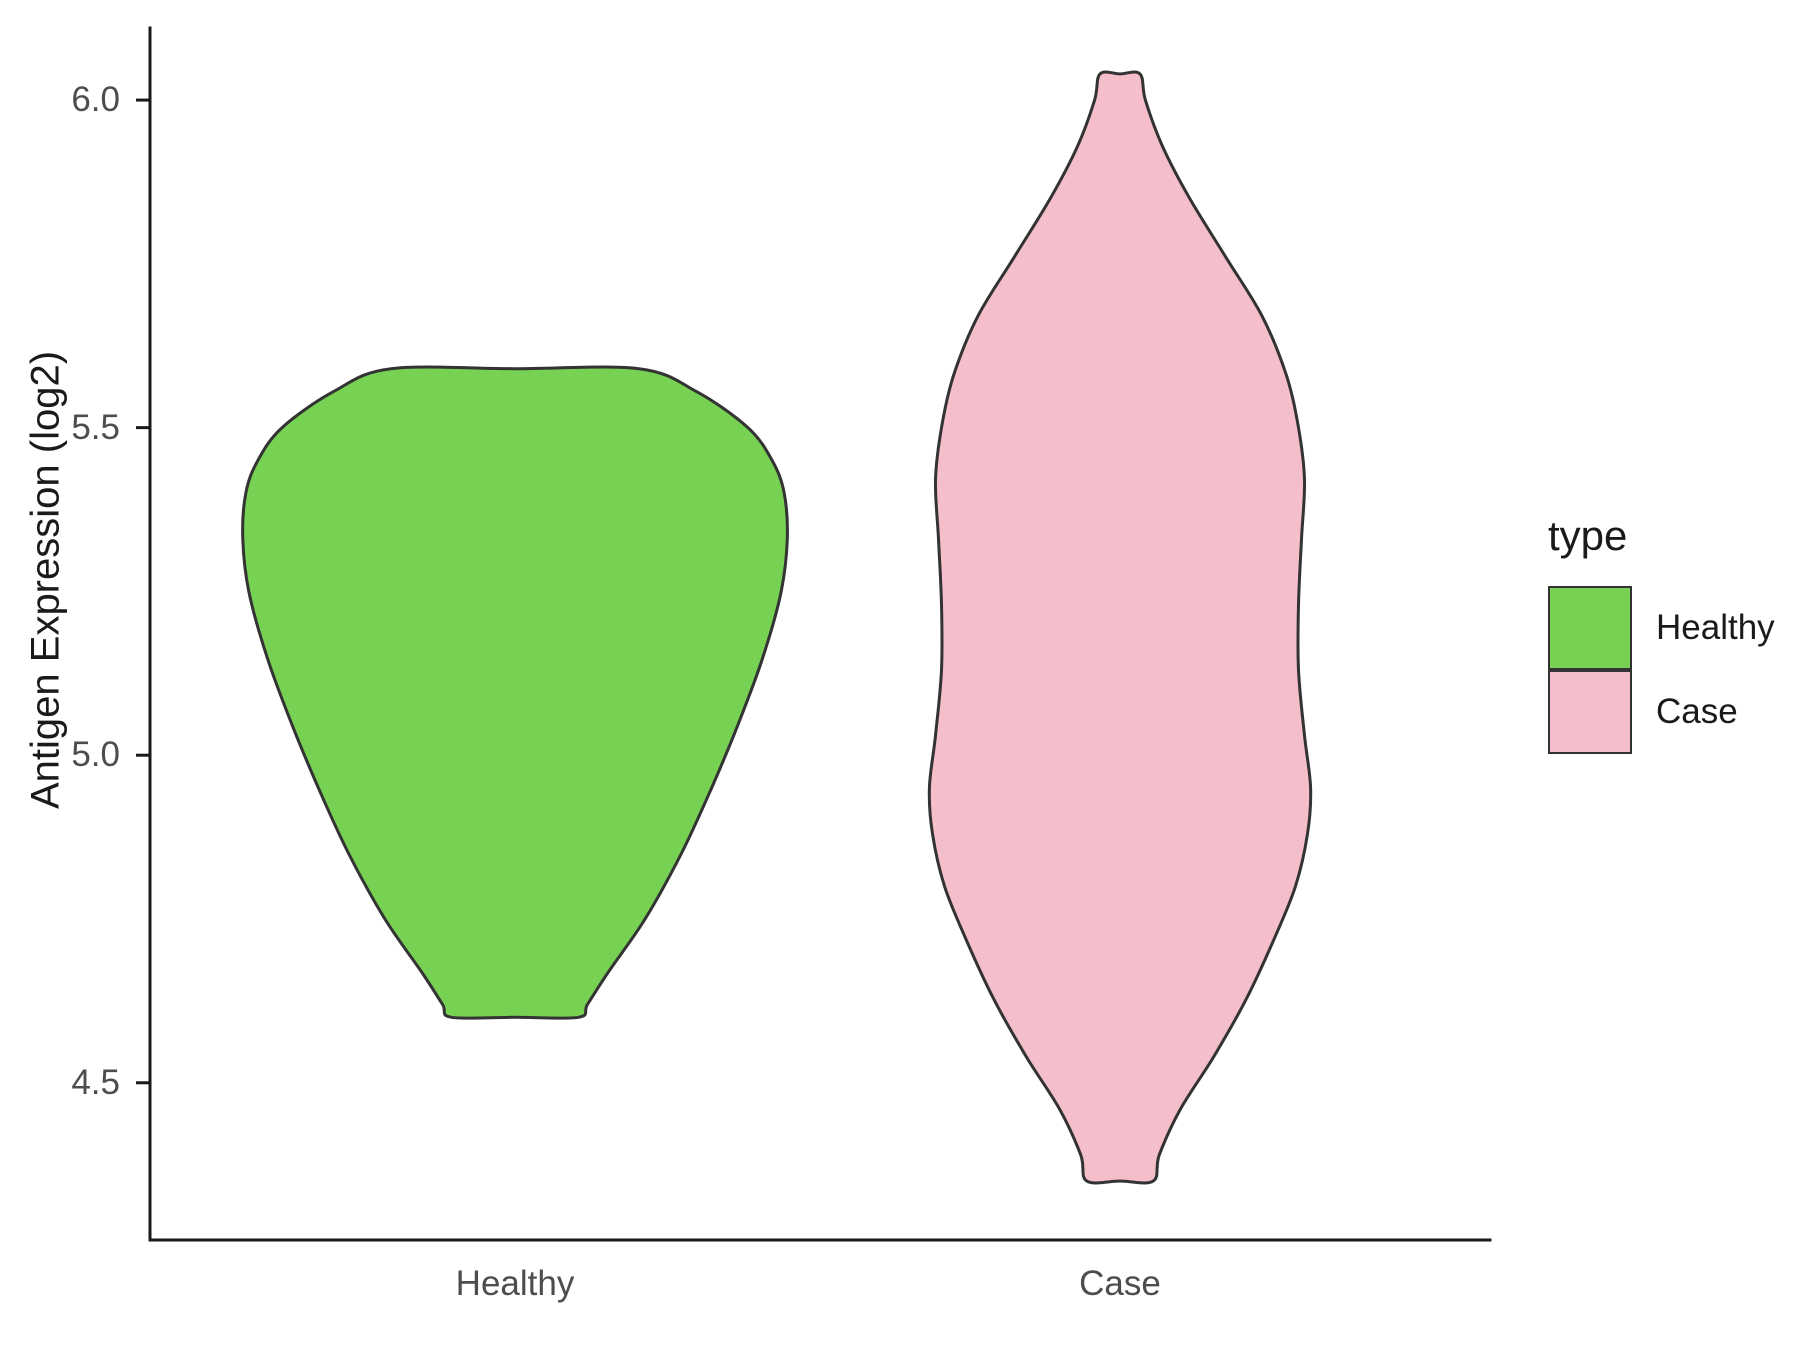 This screenshot has width=1800, height=1350. I want to click on legend-entry-healthy: Healthy, so click(1661, 628).